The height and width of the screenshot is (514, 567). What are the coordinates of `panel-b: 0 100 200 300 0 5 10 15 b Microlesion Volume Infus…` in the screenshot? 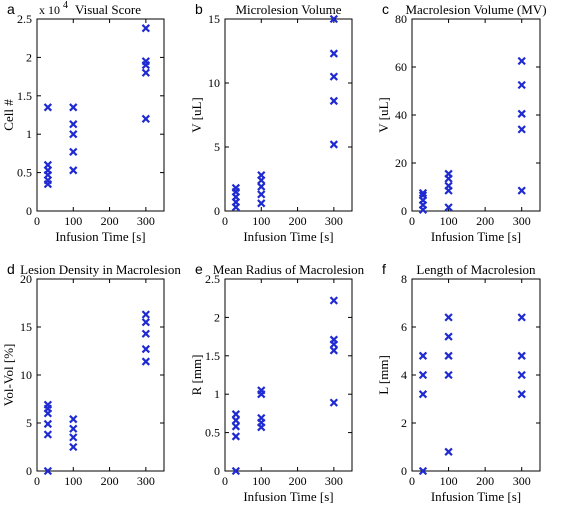 It's located at (271, 122).